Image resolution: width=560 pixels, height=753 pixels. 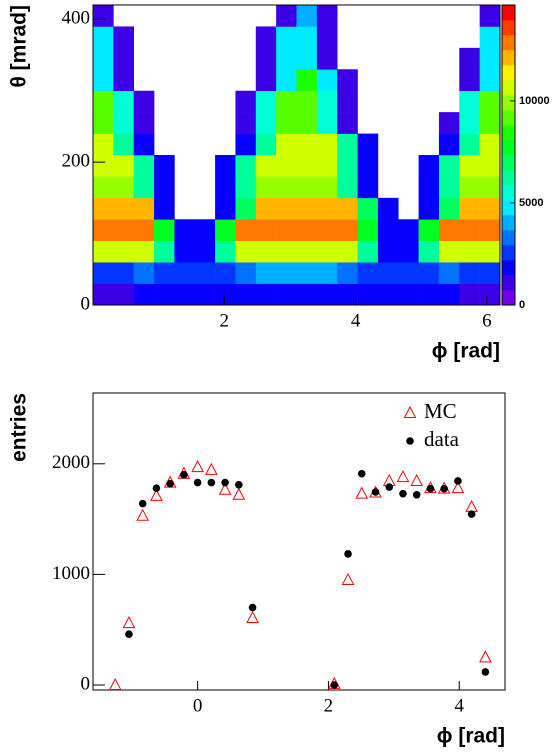 What do you see at coordinates (71, 462) in the screenshot?
I see `y-tick-label: 2000` at bounding box center [71, 462].